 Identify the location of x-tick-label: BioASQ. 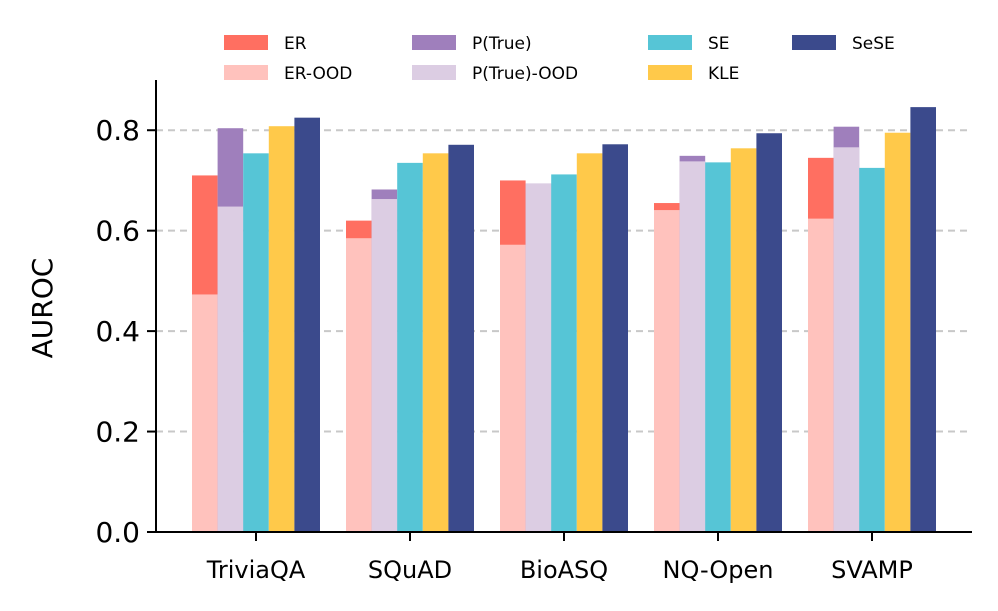
(564, 570).